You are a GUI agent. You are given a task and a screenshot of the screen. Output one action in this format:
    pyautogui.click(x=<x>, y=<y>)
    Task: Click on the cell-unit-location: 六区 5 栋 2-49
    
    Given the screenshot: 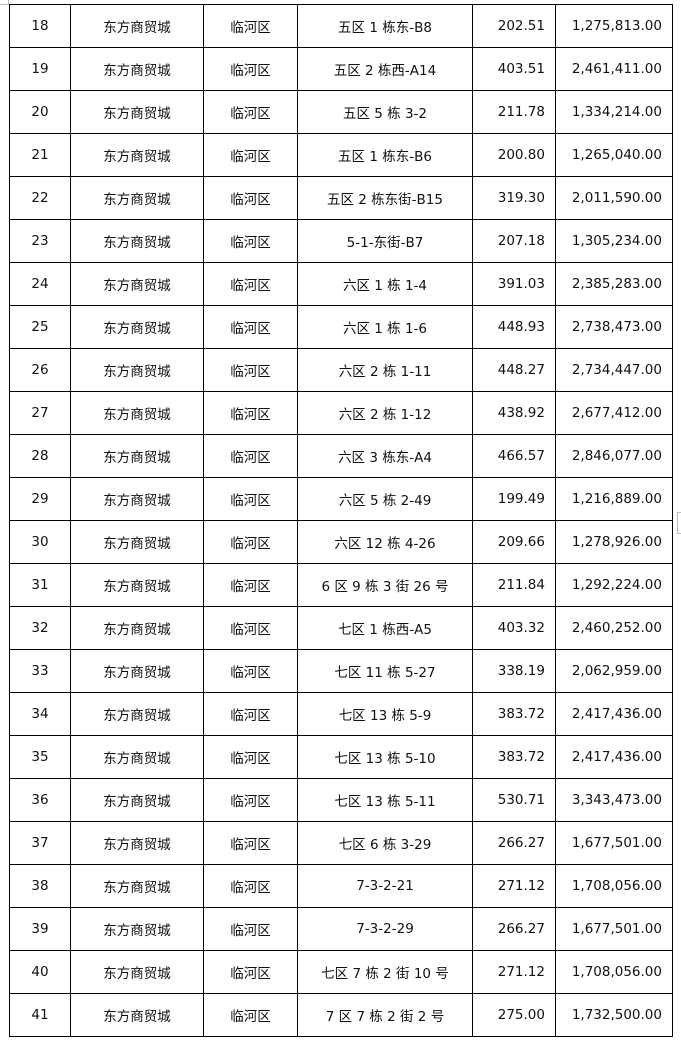 What is the action you would take?
    pyautogui.click(x=385, y=499)
    